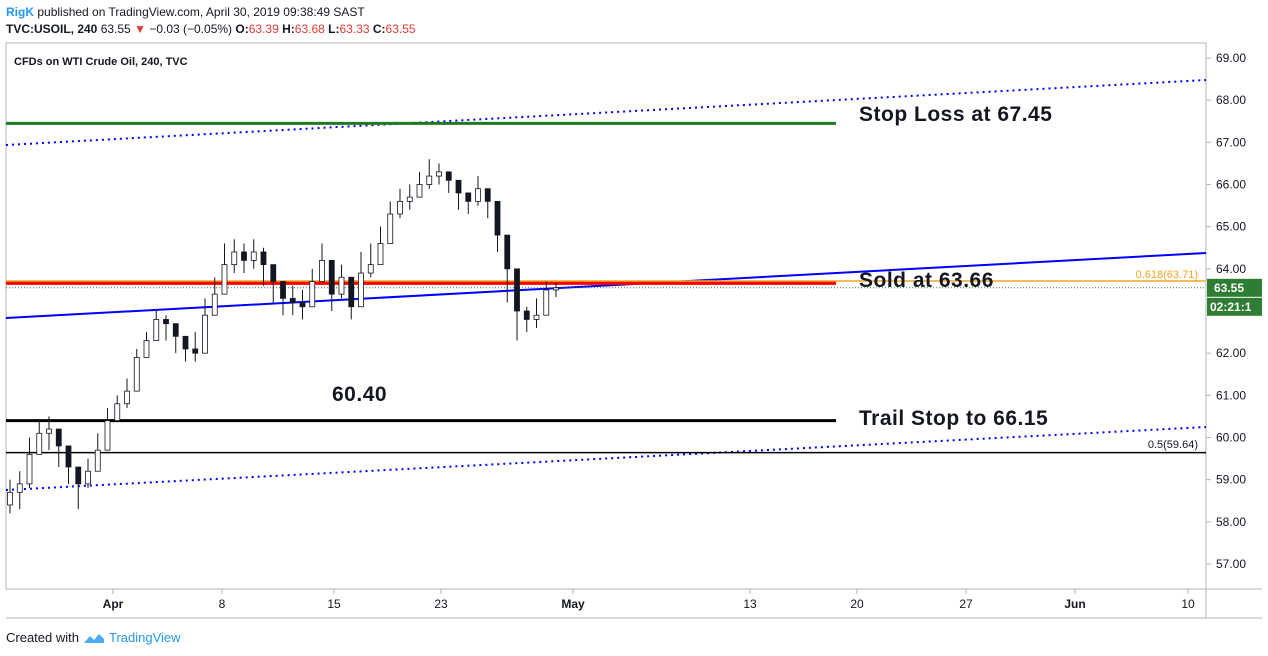 This screenshot has height=656, width=1268. I want to click on price-tick-label: 66.00, so click(1231, 185).